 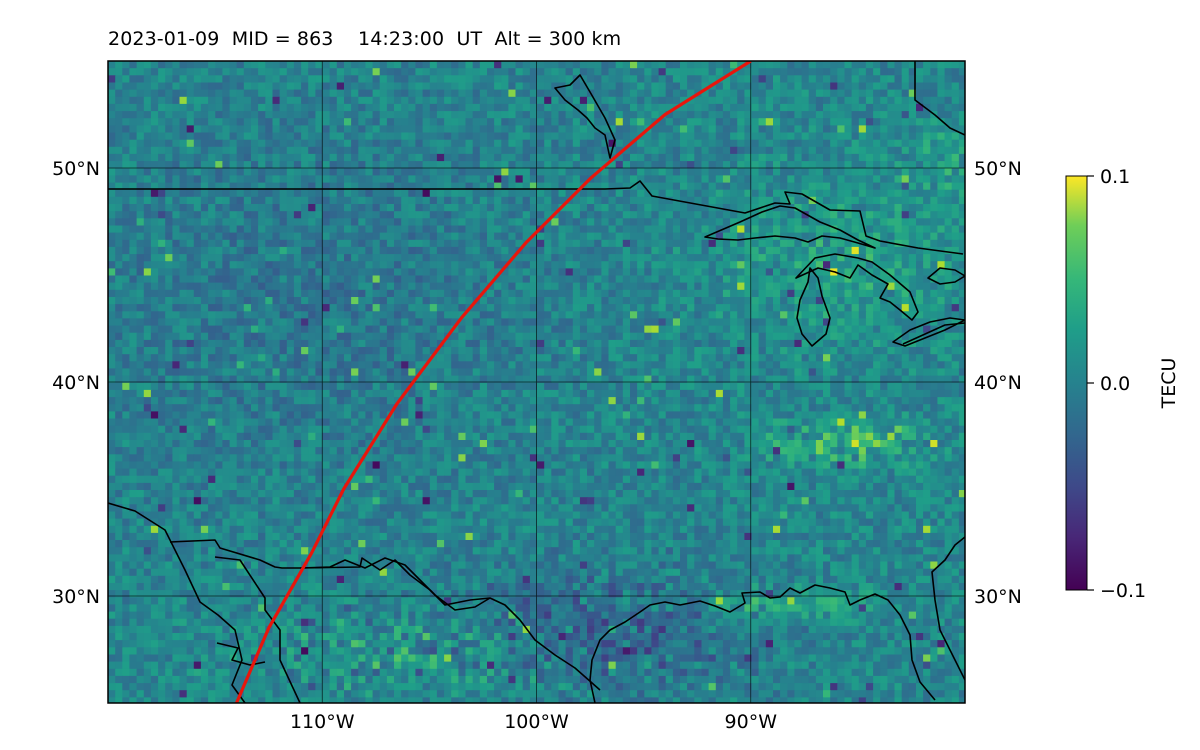 I want to click on longitude-tick-label: 100°W, so click(x=536, y=722).